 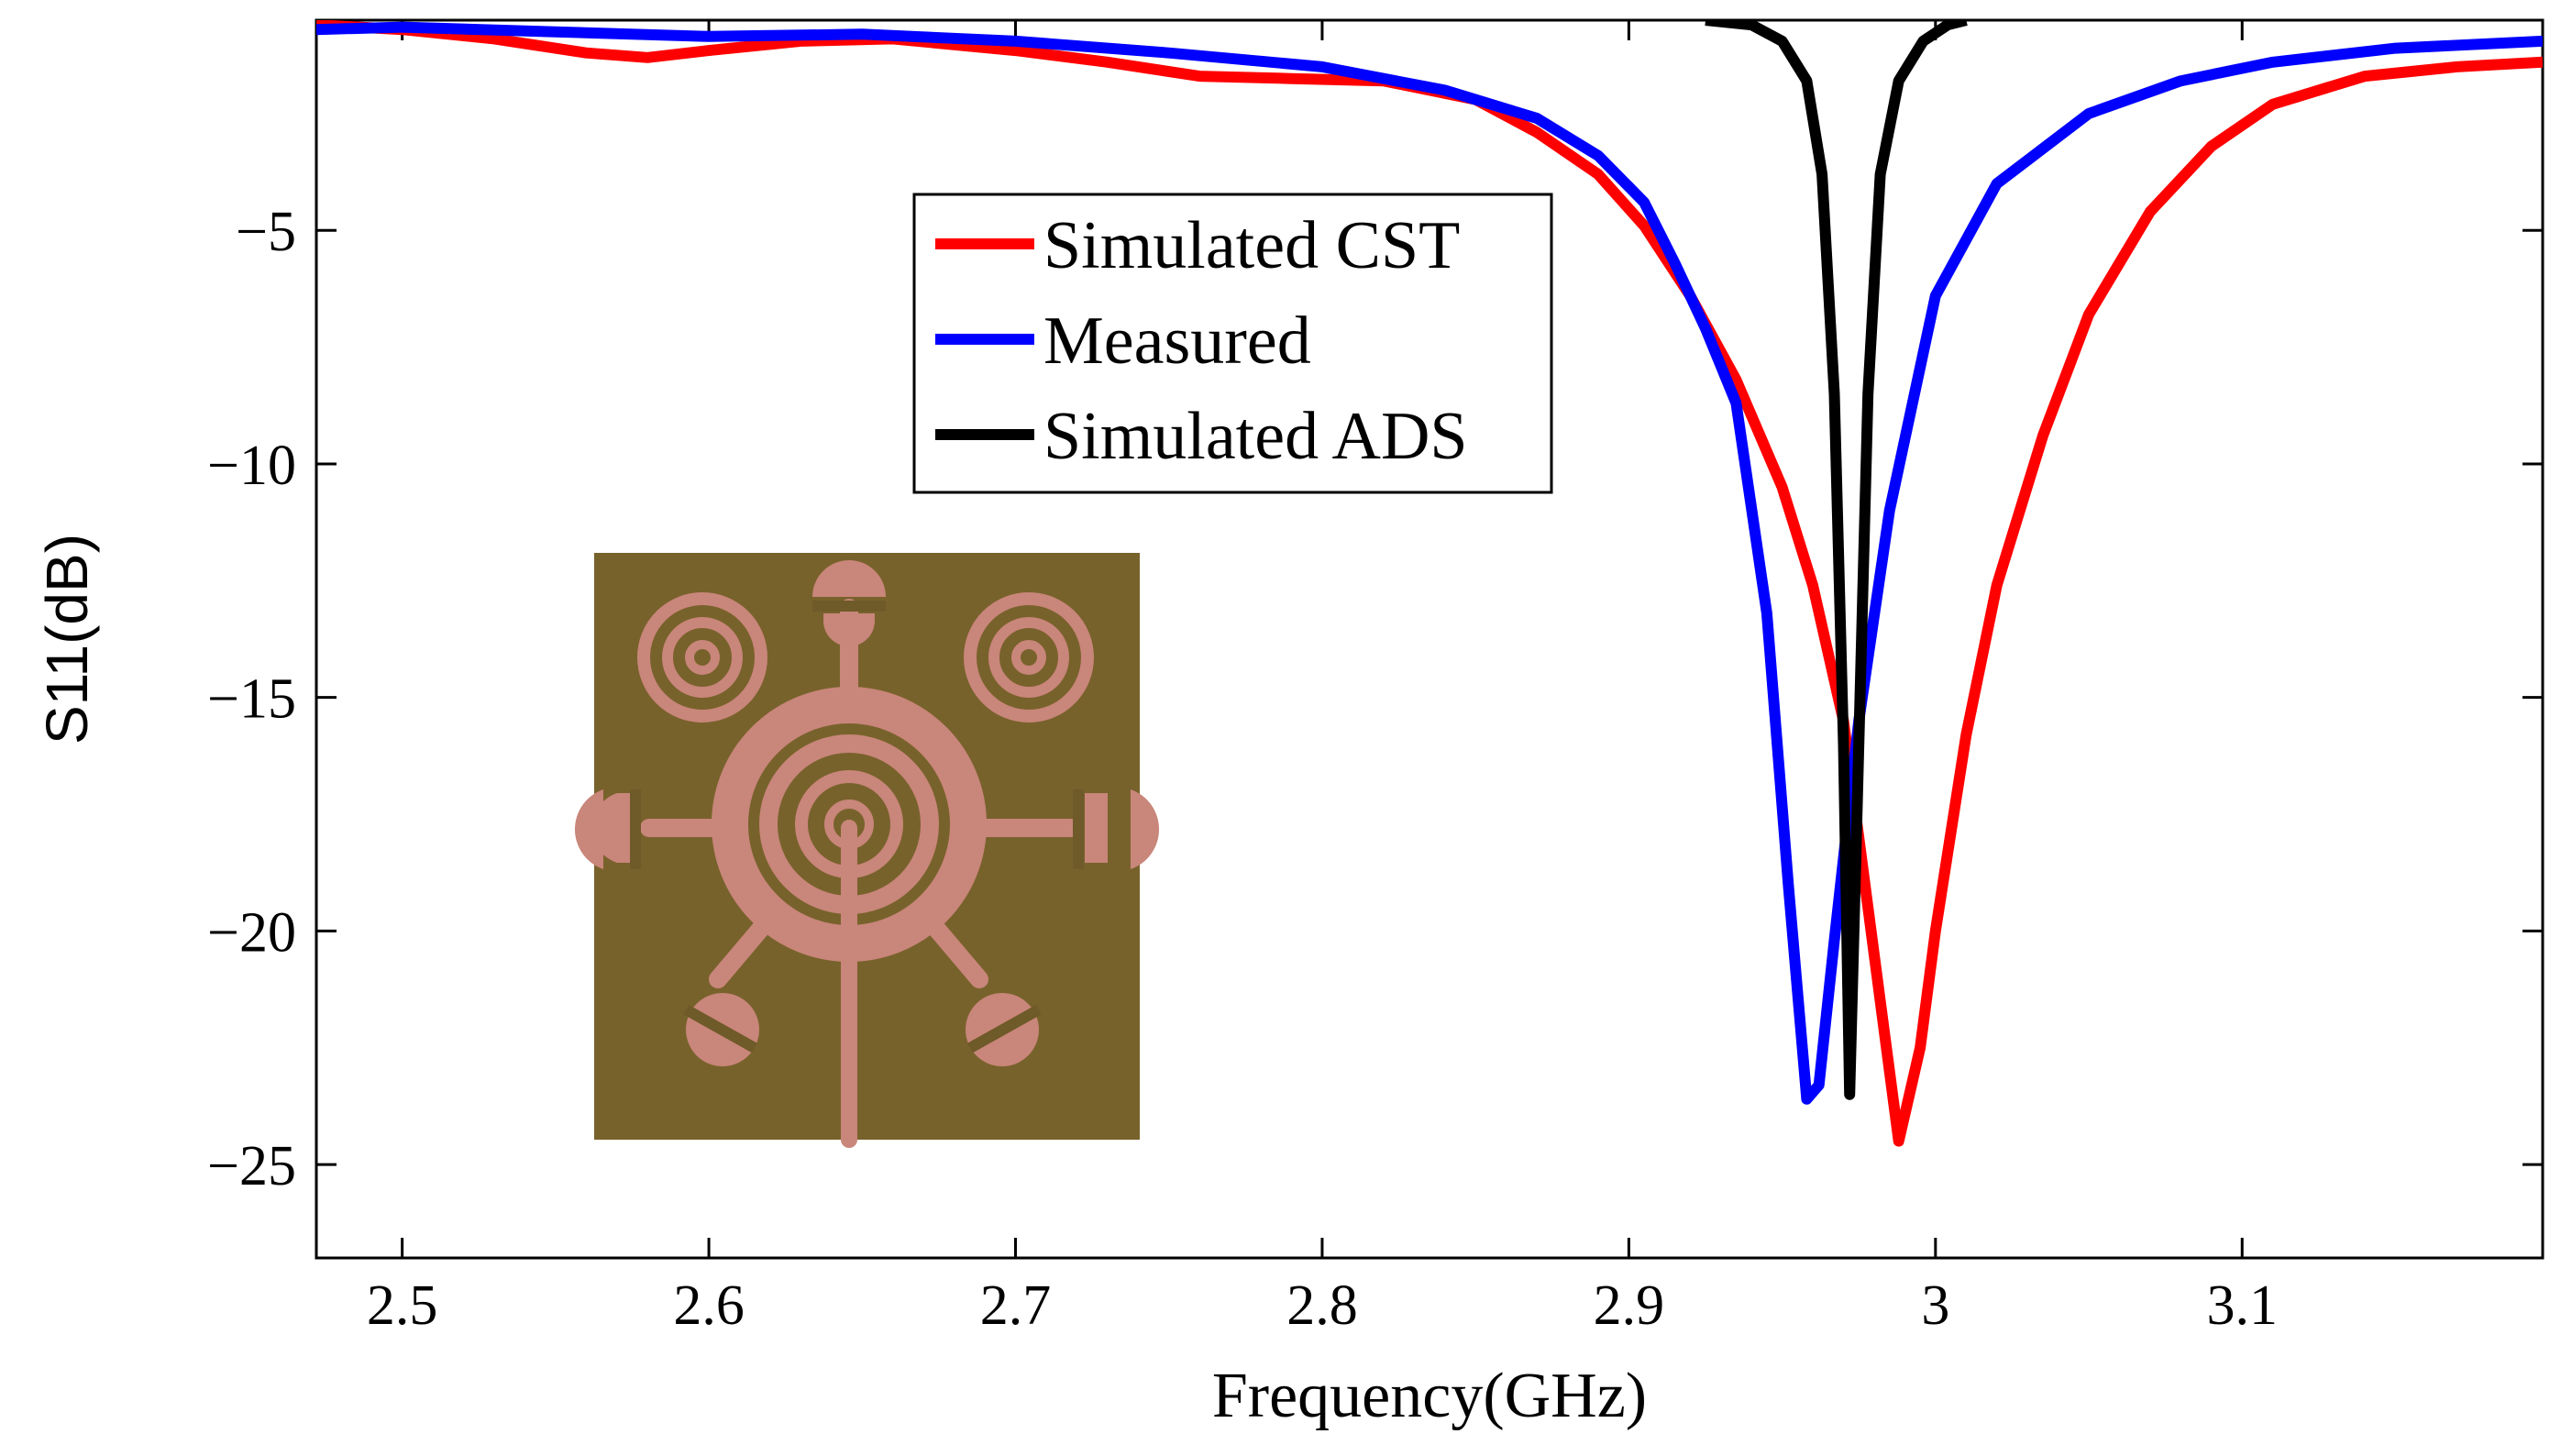 What do you see at coordinates (709, 1305) in the screenshot?
I see `x-tick-label: 2.6` at bounding box center [709, 1305].